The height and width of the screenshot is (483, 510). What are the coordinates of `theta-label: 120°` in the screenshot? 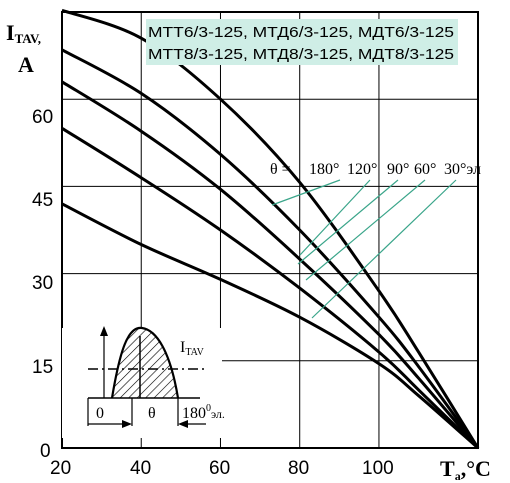 It's located at (362, 169).